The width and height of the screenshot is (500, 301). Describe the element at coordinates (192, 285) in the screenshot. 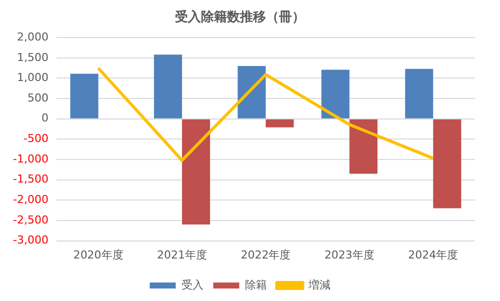

I see `legend-label: 受入` at that location.